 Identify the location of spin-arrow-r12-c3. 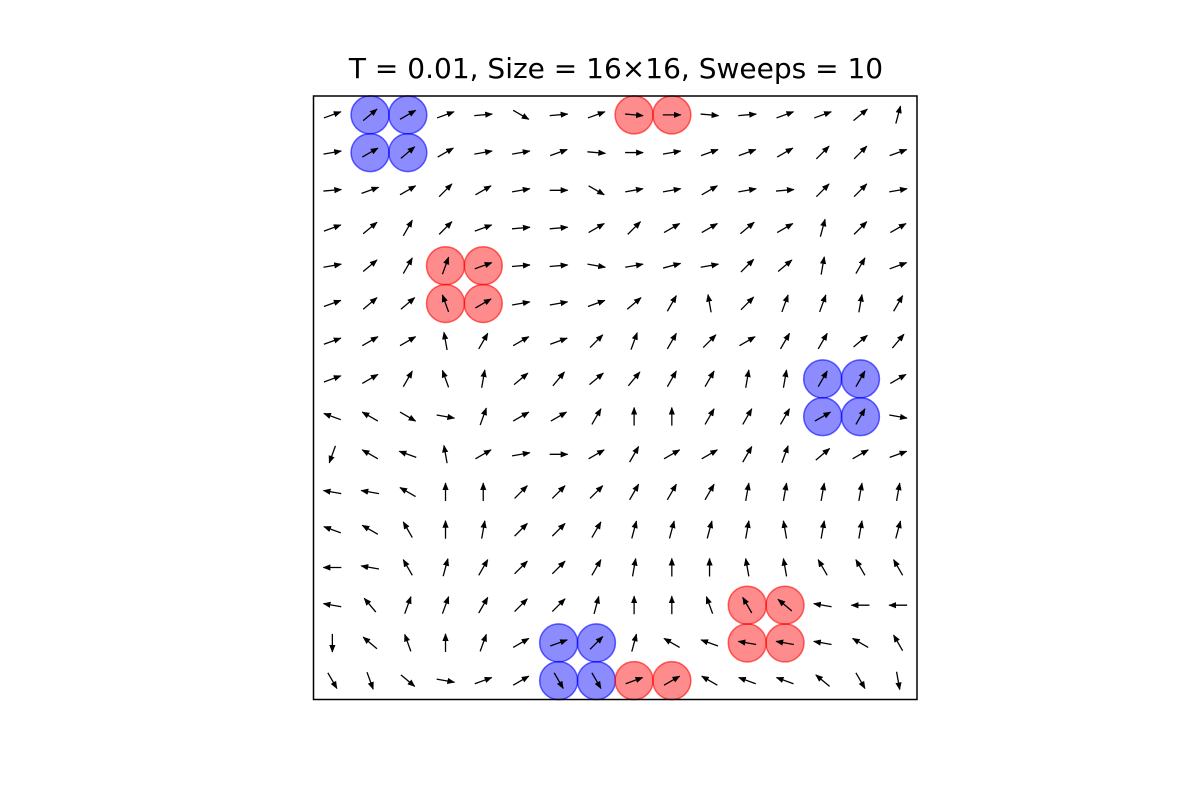
(446, 567).